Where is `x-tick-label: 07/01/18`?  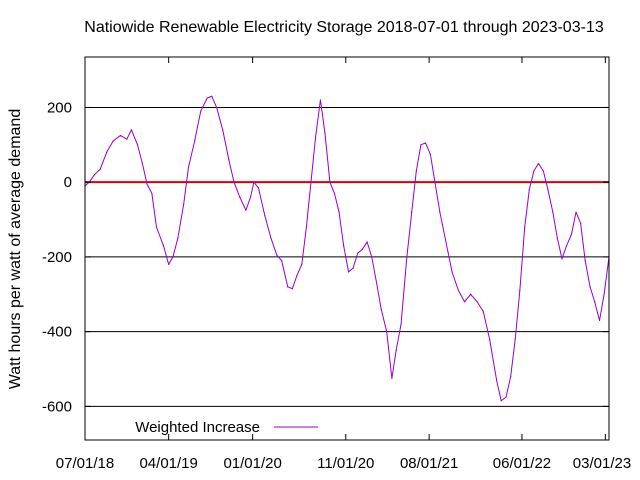 x-tick-label: 07/01/18 is located at coordinates (85, 463).